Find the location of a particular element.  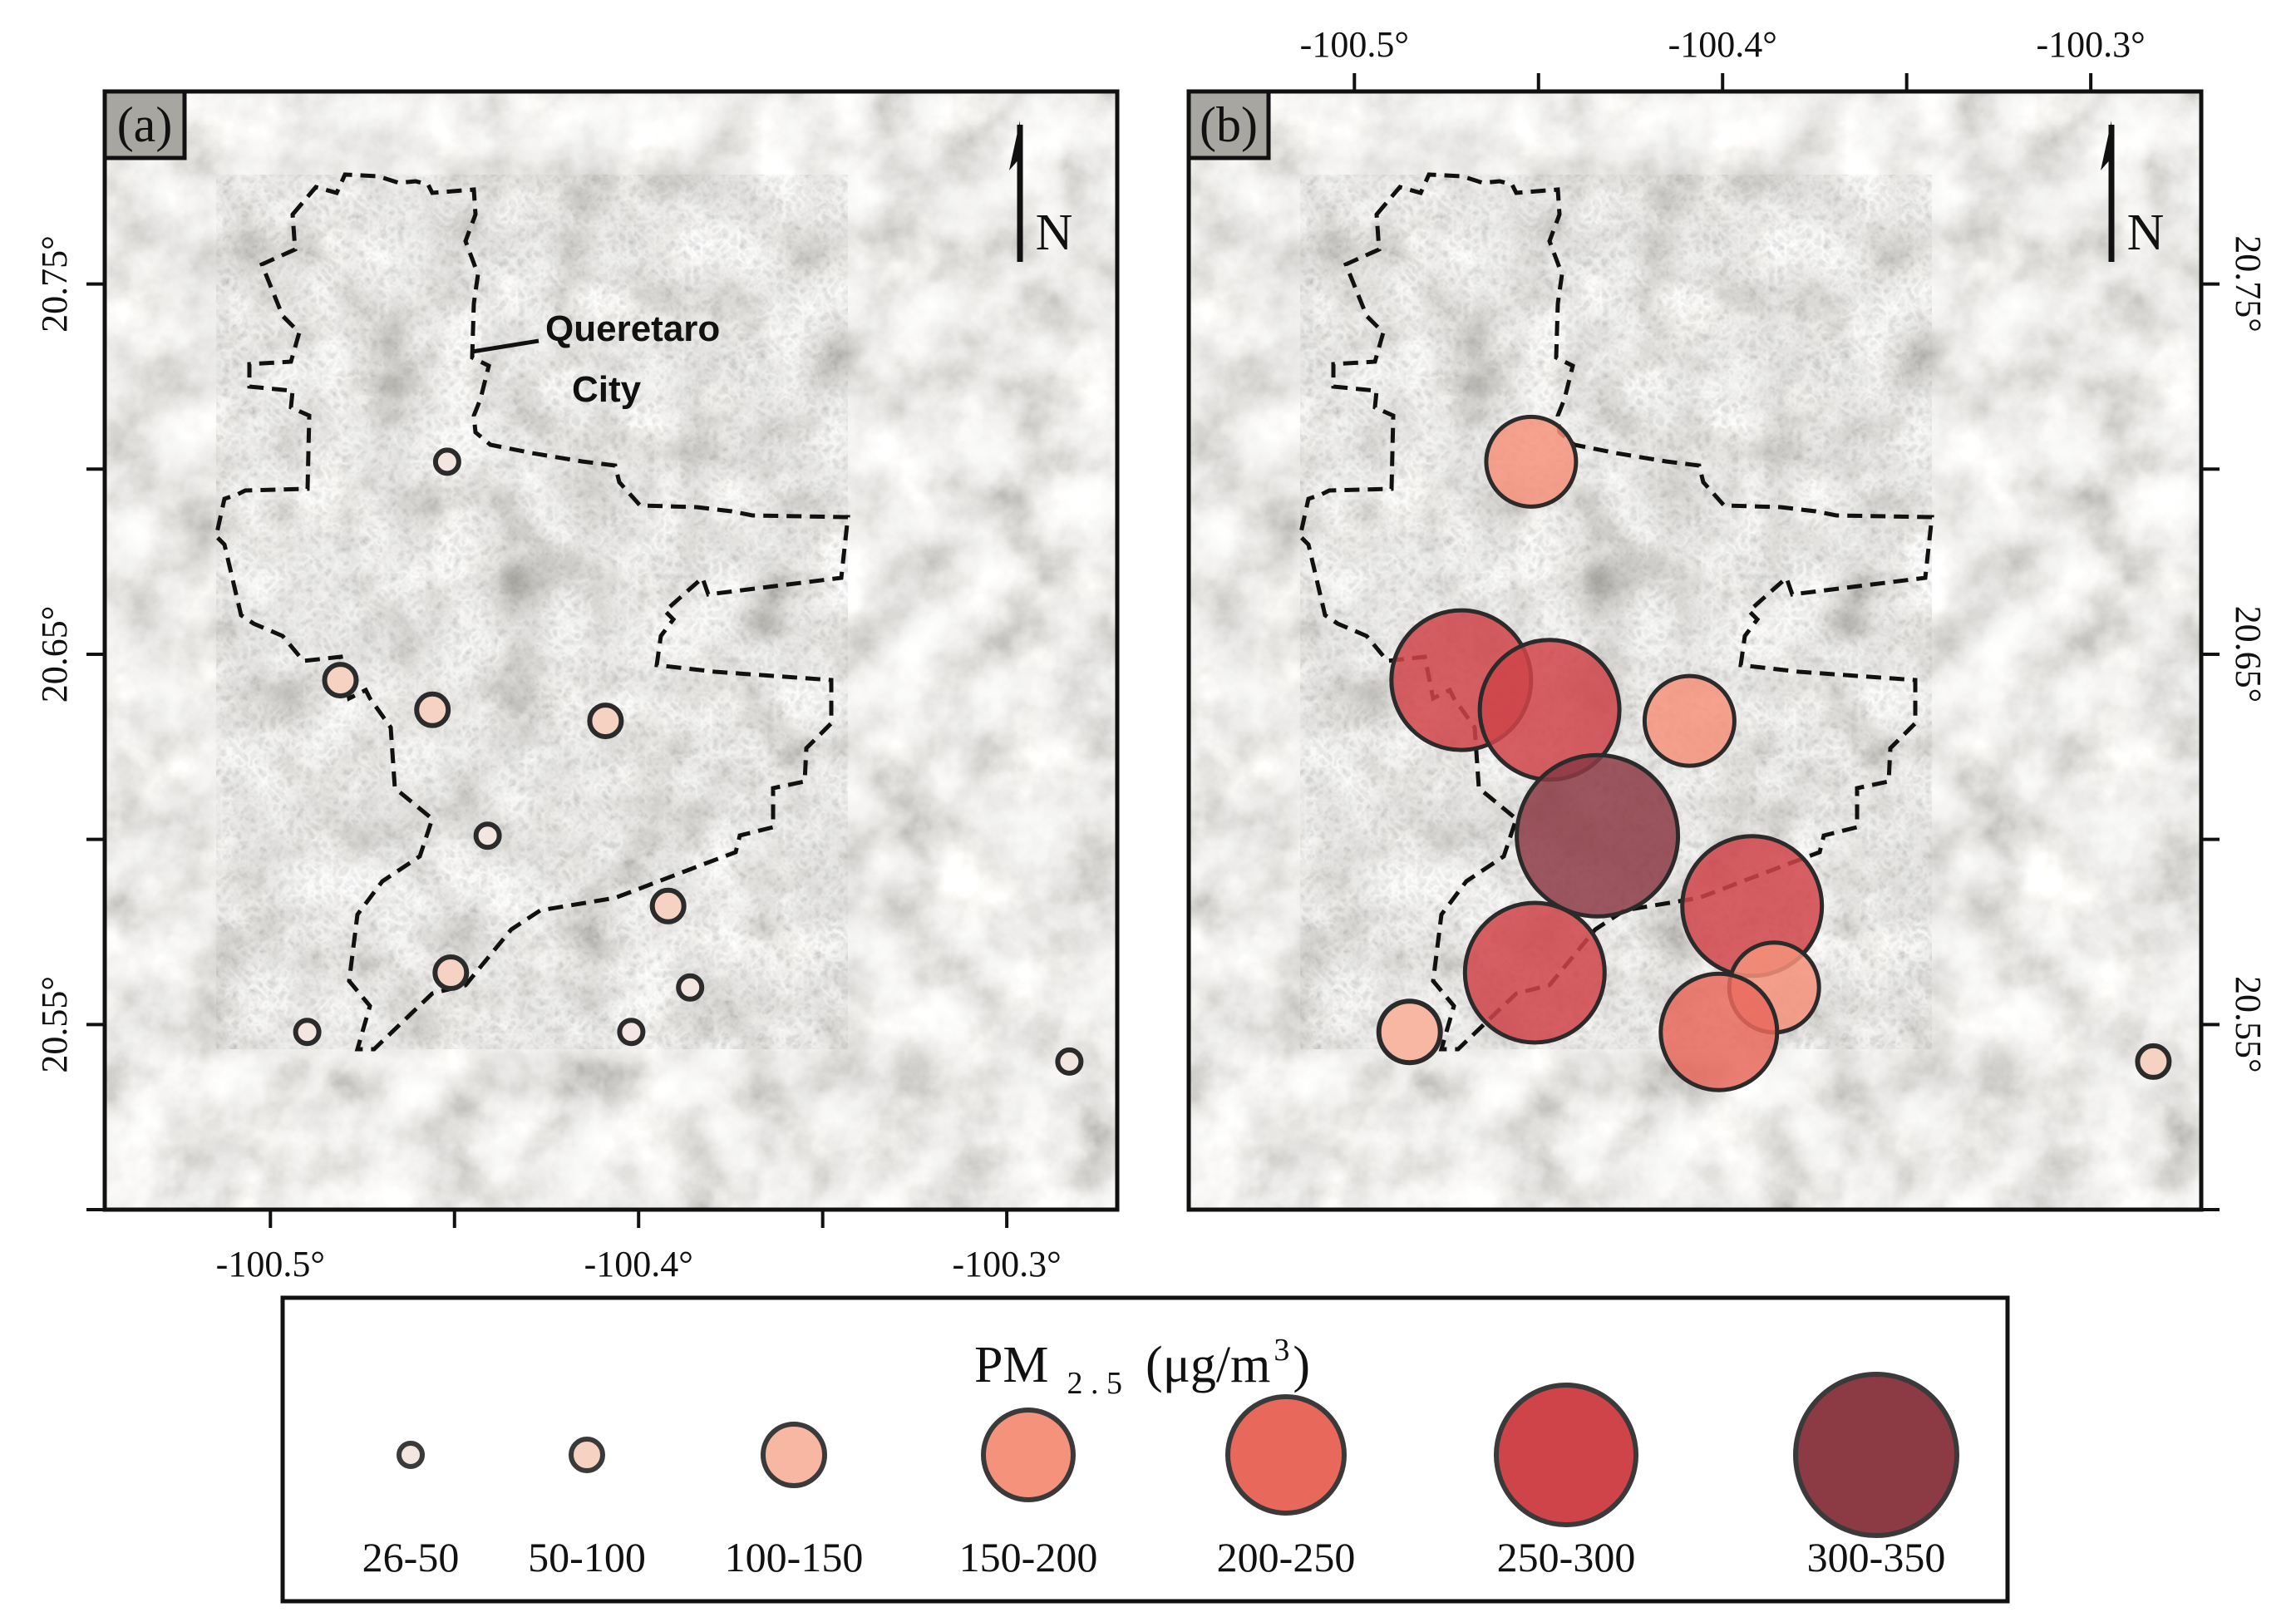

city-label-line1: Queretaro is located at coordinates (632, 328).